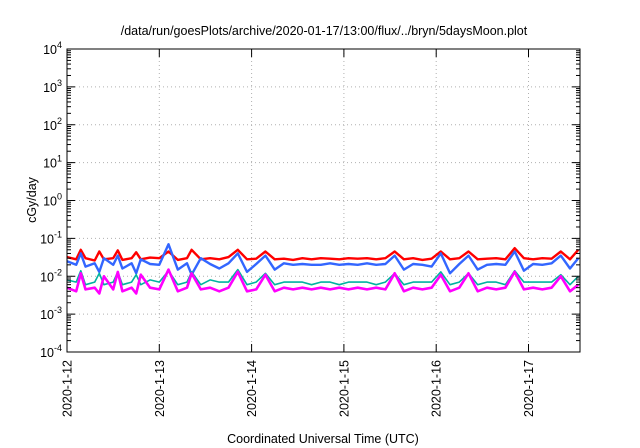 Image resolution: width=640 pixels, height=448 pixels. Describe the element at coordinates (68, 388) in the screenshot. I see `x-tick-label: 2020-1-12` at that location.